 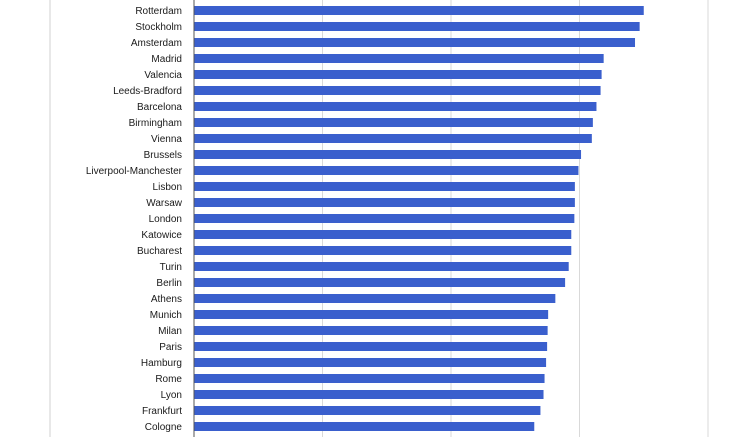 I want to click on category-label: Turin, so click(x=171, y=267).